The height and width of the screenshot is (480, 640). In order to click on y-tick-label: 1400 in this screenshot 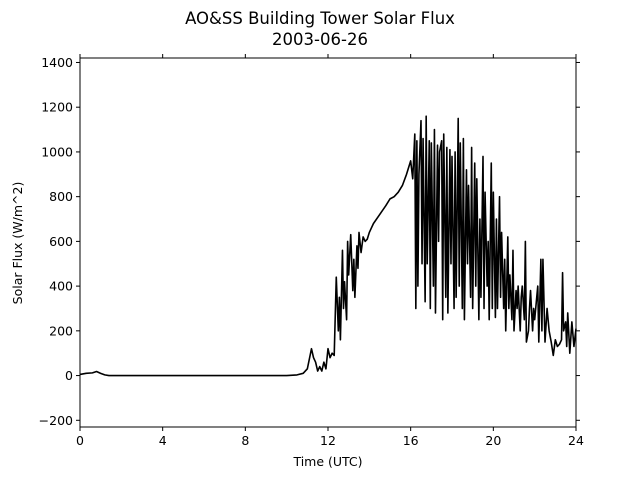, I will do `click(57, 62)`.